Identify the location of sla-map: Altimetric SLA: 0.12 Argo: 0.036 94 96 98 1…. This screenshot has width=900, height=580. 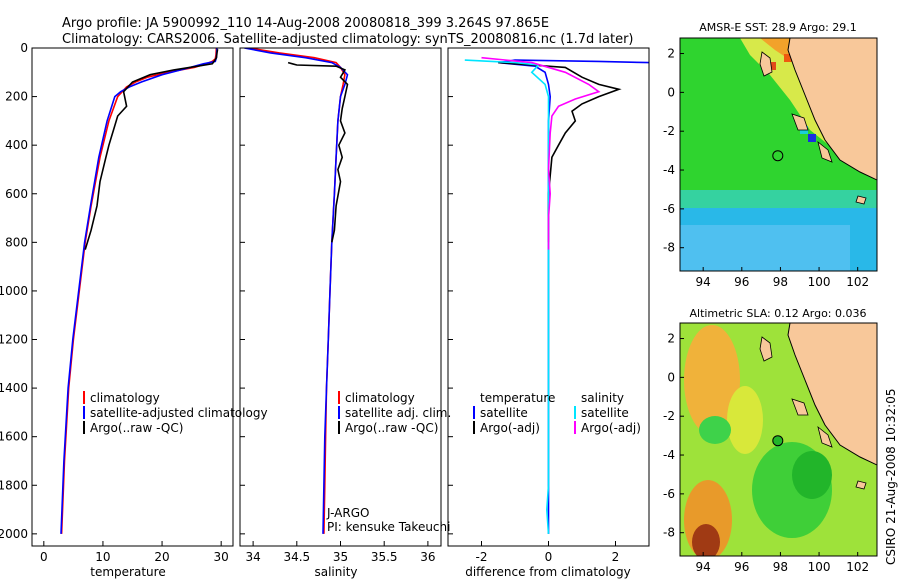
(770, 440).